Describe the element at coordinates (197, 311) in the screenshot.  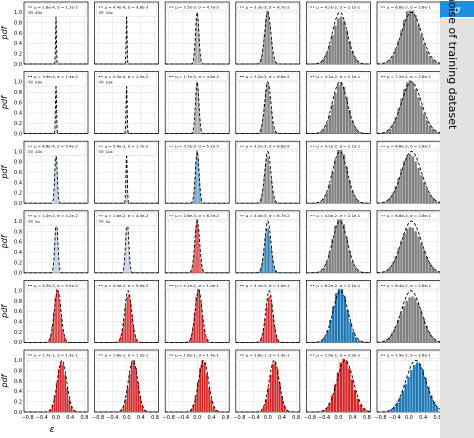
I see `panel-r4-c2: μ = 4.1e-2, σ = 1.0e-1` at that location.